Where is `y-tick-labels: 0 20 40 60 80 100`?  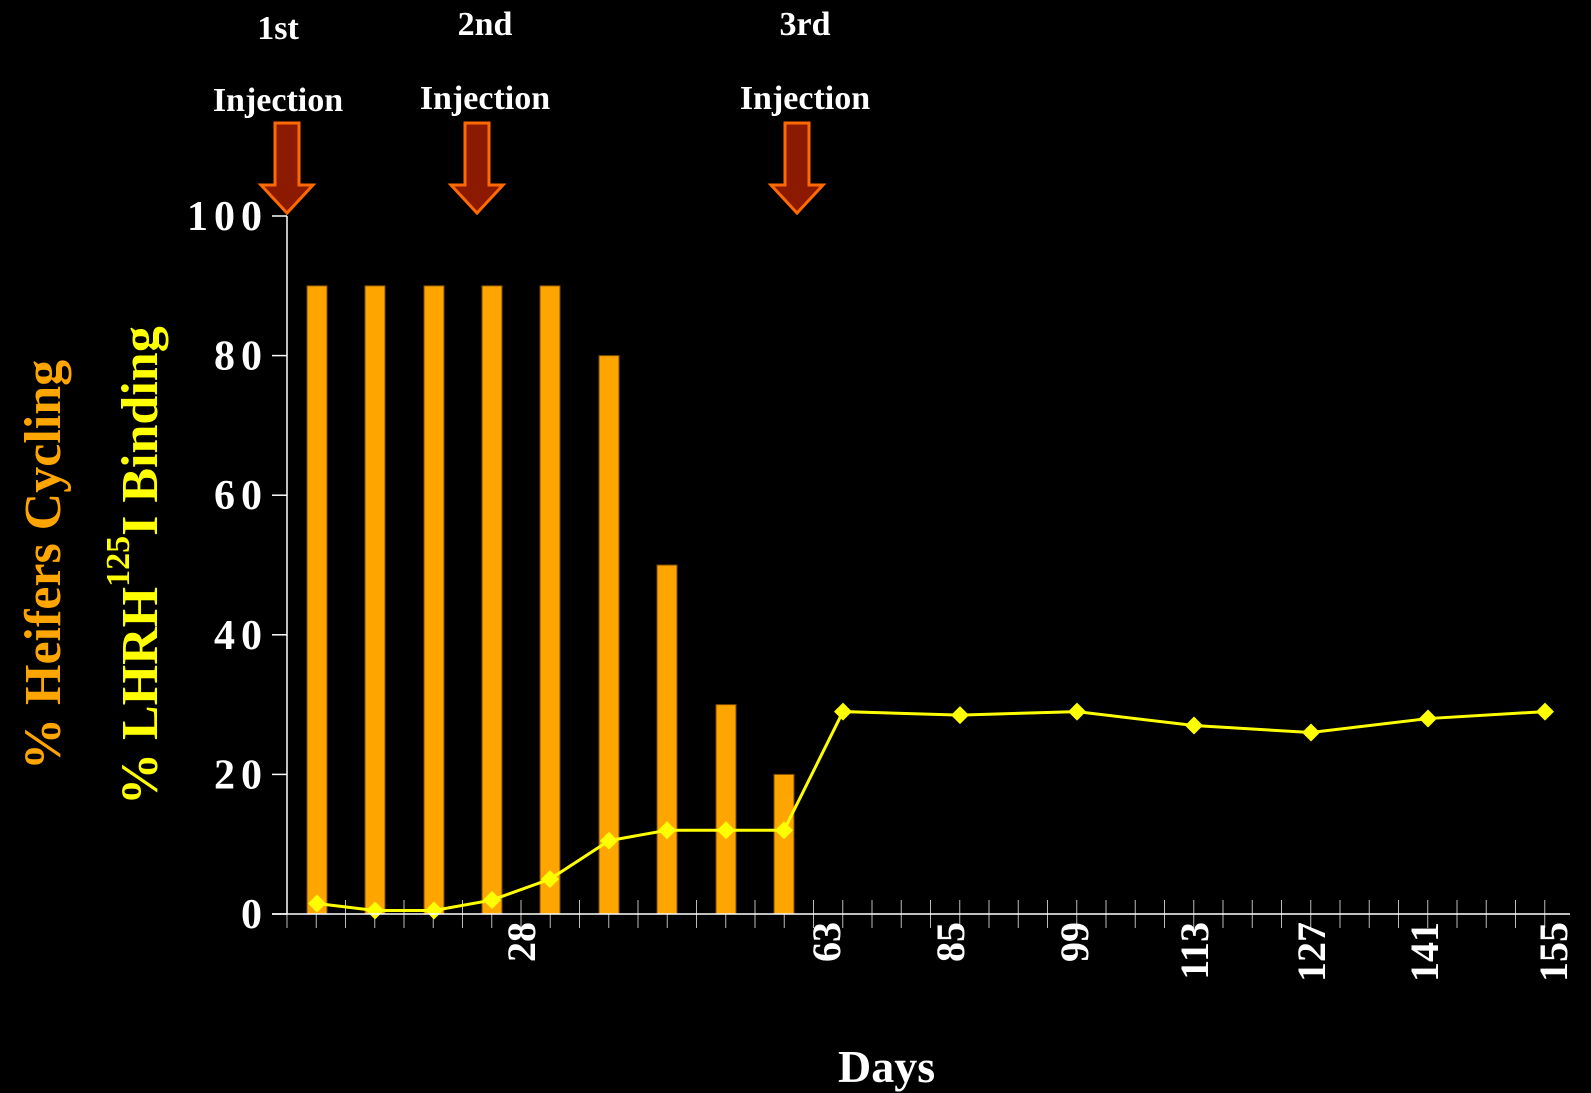 y-tick-labels: 0 20 40 60 80 100 is located at coordinates (227, 566).